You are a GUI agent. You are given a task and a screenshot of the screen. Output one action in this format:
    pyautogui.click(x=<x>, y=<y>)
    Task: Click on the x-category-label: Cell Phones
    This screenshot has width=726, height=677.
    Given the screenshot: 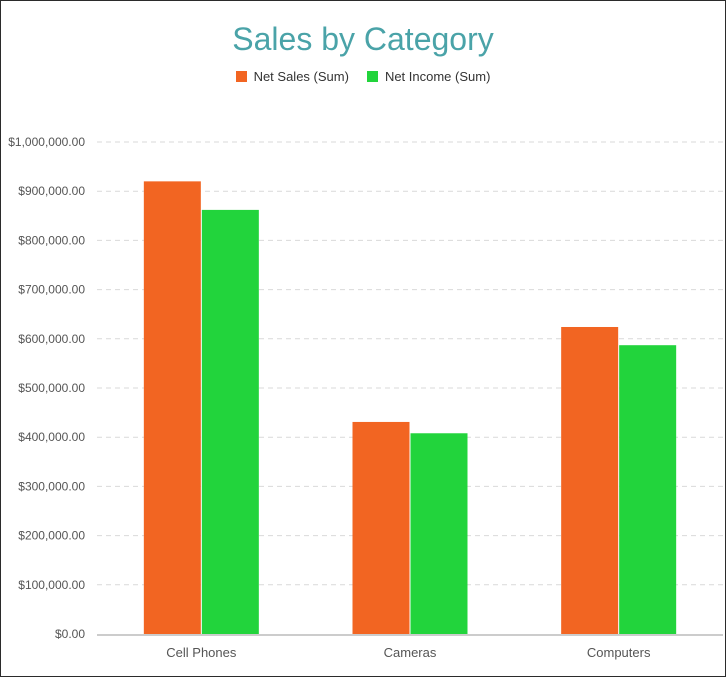 What is the action you would take?
    pyautogui.click(x=201, y=652)
    